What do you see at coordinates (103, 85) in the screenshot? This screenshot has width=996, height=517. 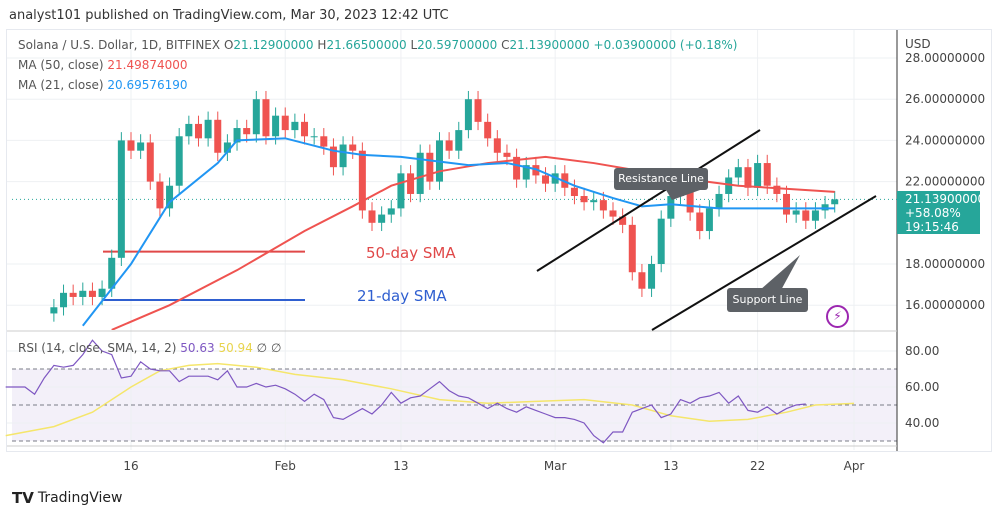 I see `ma21-legend: MA (21, close) 20.69576190` at bounding box center [103, 85].